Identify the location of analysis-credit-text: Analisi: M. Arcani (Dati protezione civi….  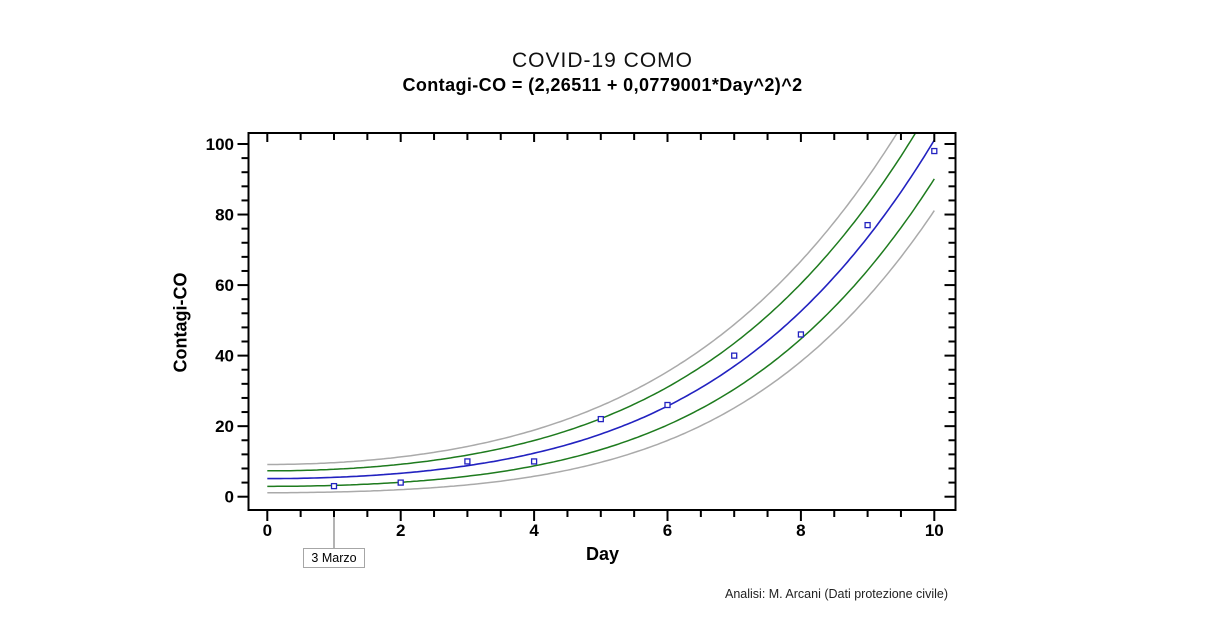
(836, 594).